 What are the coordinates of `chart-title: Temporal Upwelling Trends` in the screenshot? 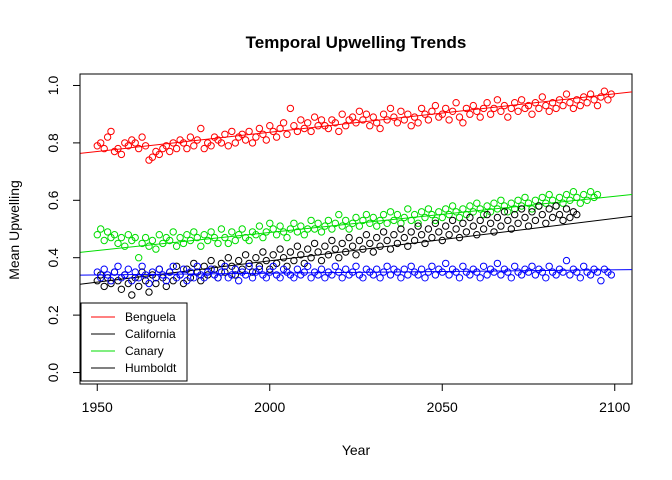 It's located at (356, 42).